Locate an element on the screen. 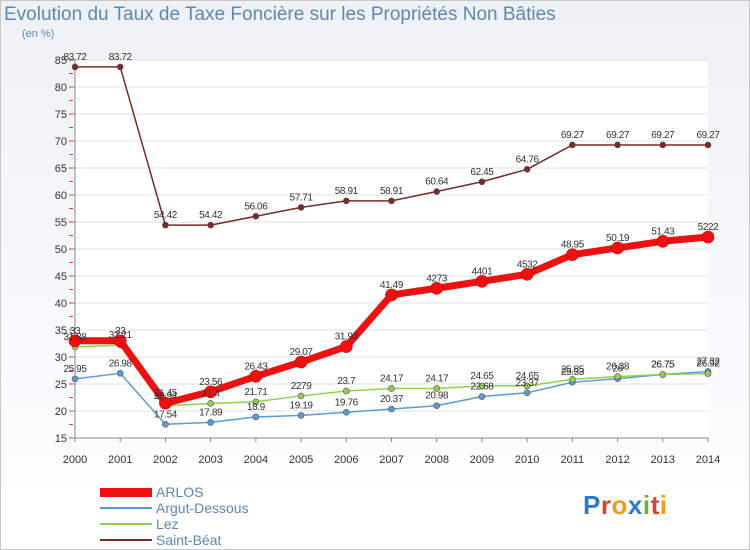 The width and height of the screenshot is (750, 550). data-label-saint-b-at: 60.64 is located at coordinates (437, 182).